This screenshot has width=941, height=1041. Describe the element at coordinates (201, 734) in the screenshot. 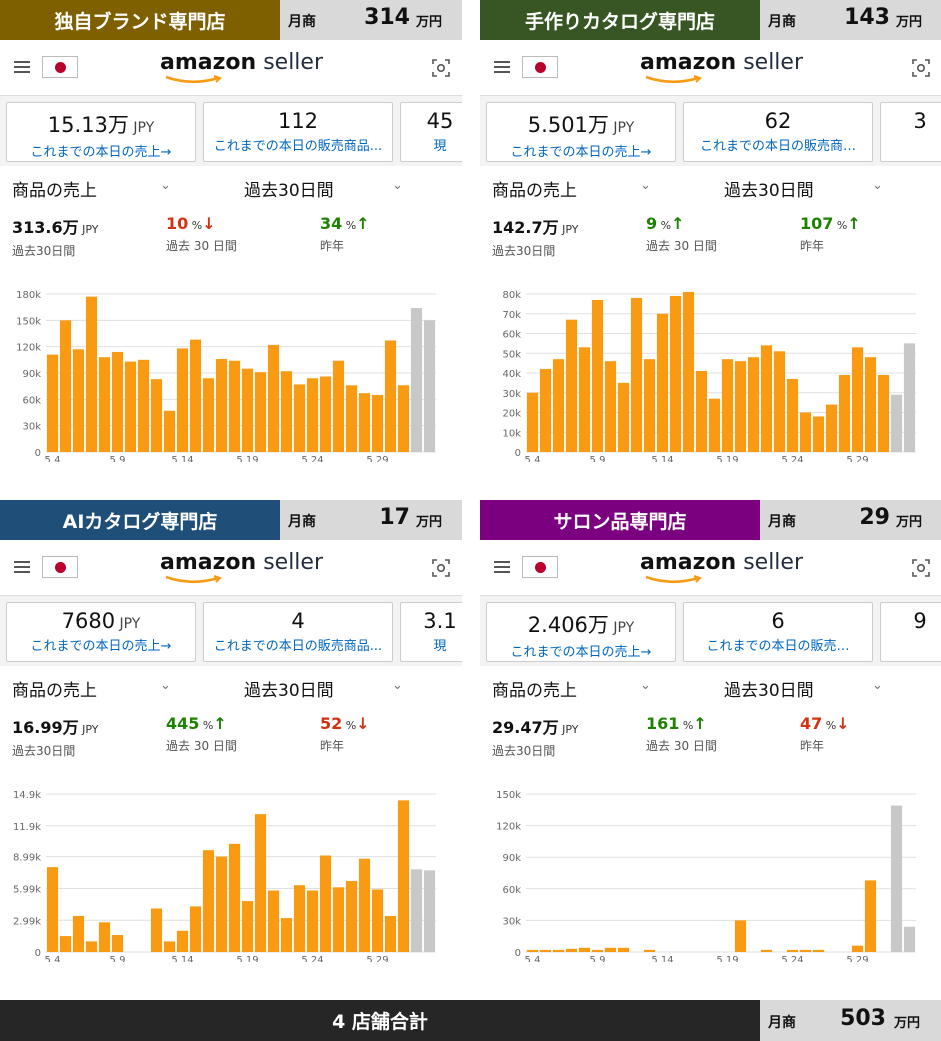

I see `kpi: 445 %↑ 過去 30 日間` at that location.